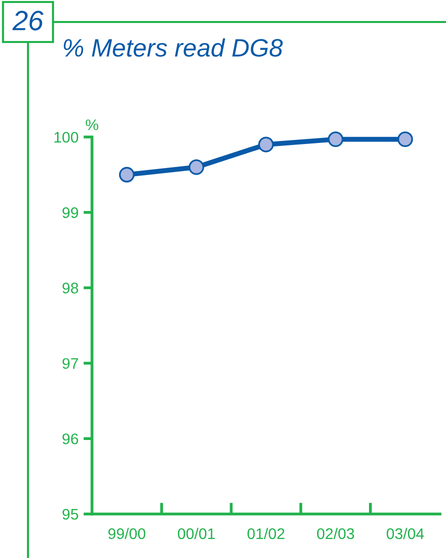  What do you see at coordinates (70, 514) in the screenshot?
I see `y-tick-label: 95` at bounding box center [70, 514].